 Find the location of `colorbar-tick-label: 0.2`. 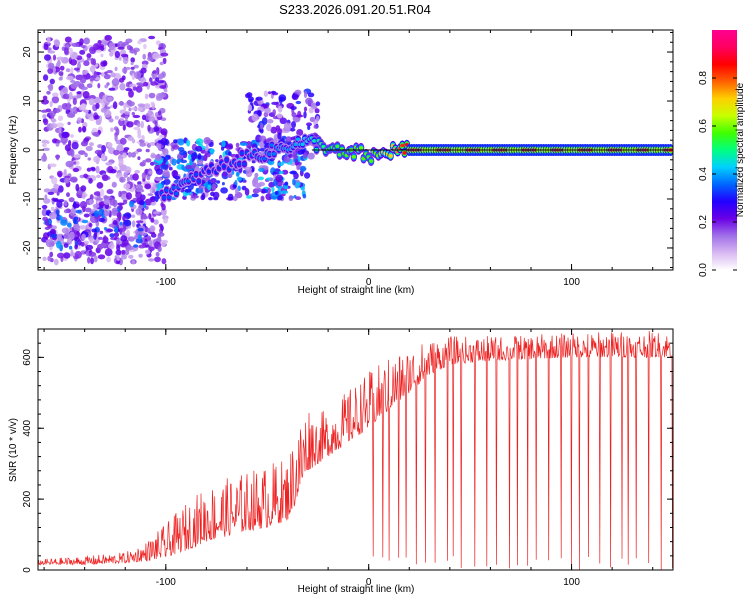

colorbar-tick-label: 0.2 is located at coordinates (703, 222).